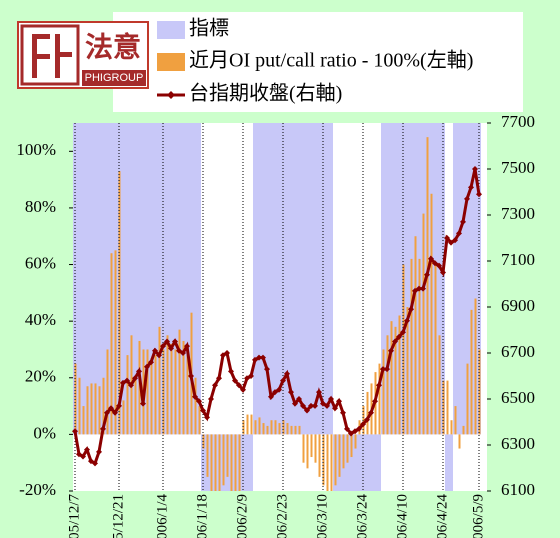 This screenshot has height=538, width=560. Describe the element at coordinates (322, 516) in the screenshot. I see `x-tick-label: 2006/3/10` at that location.